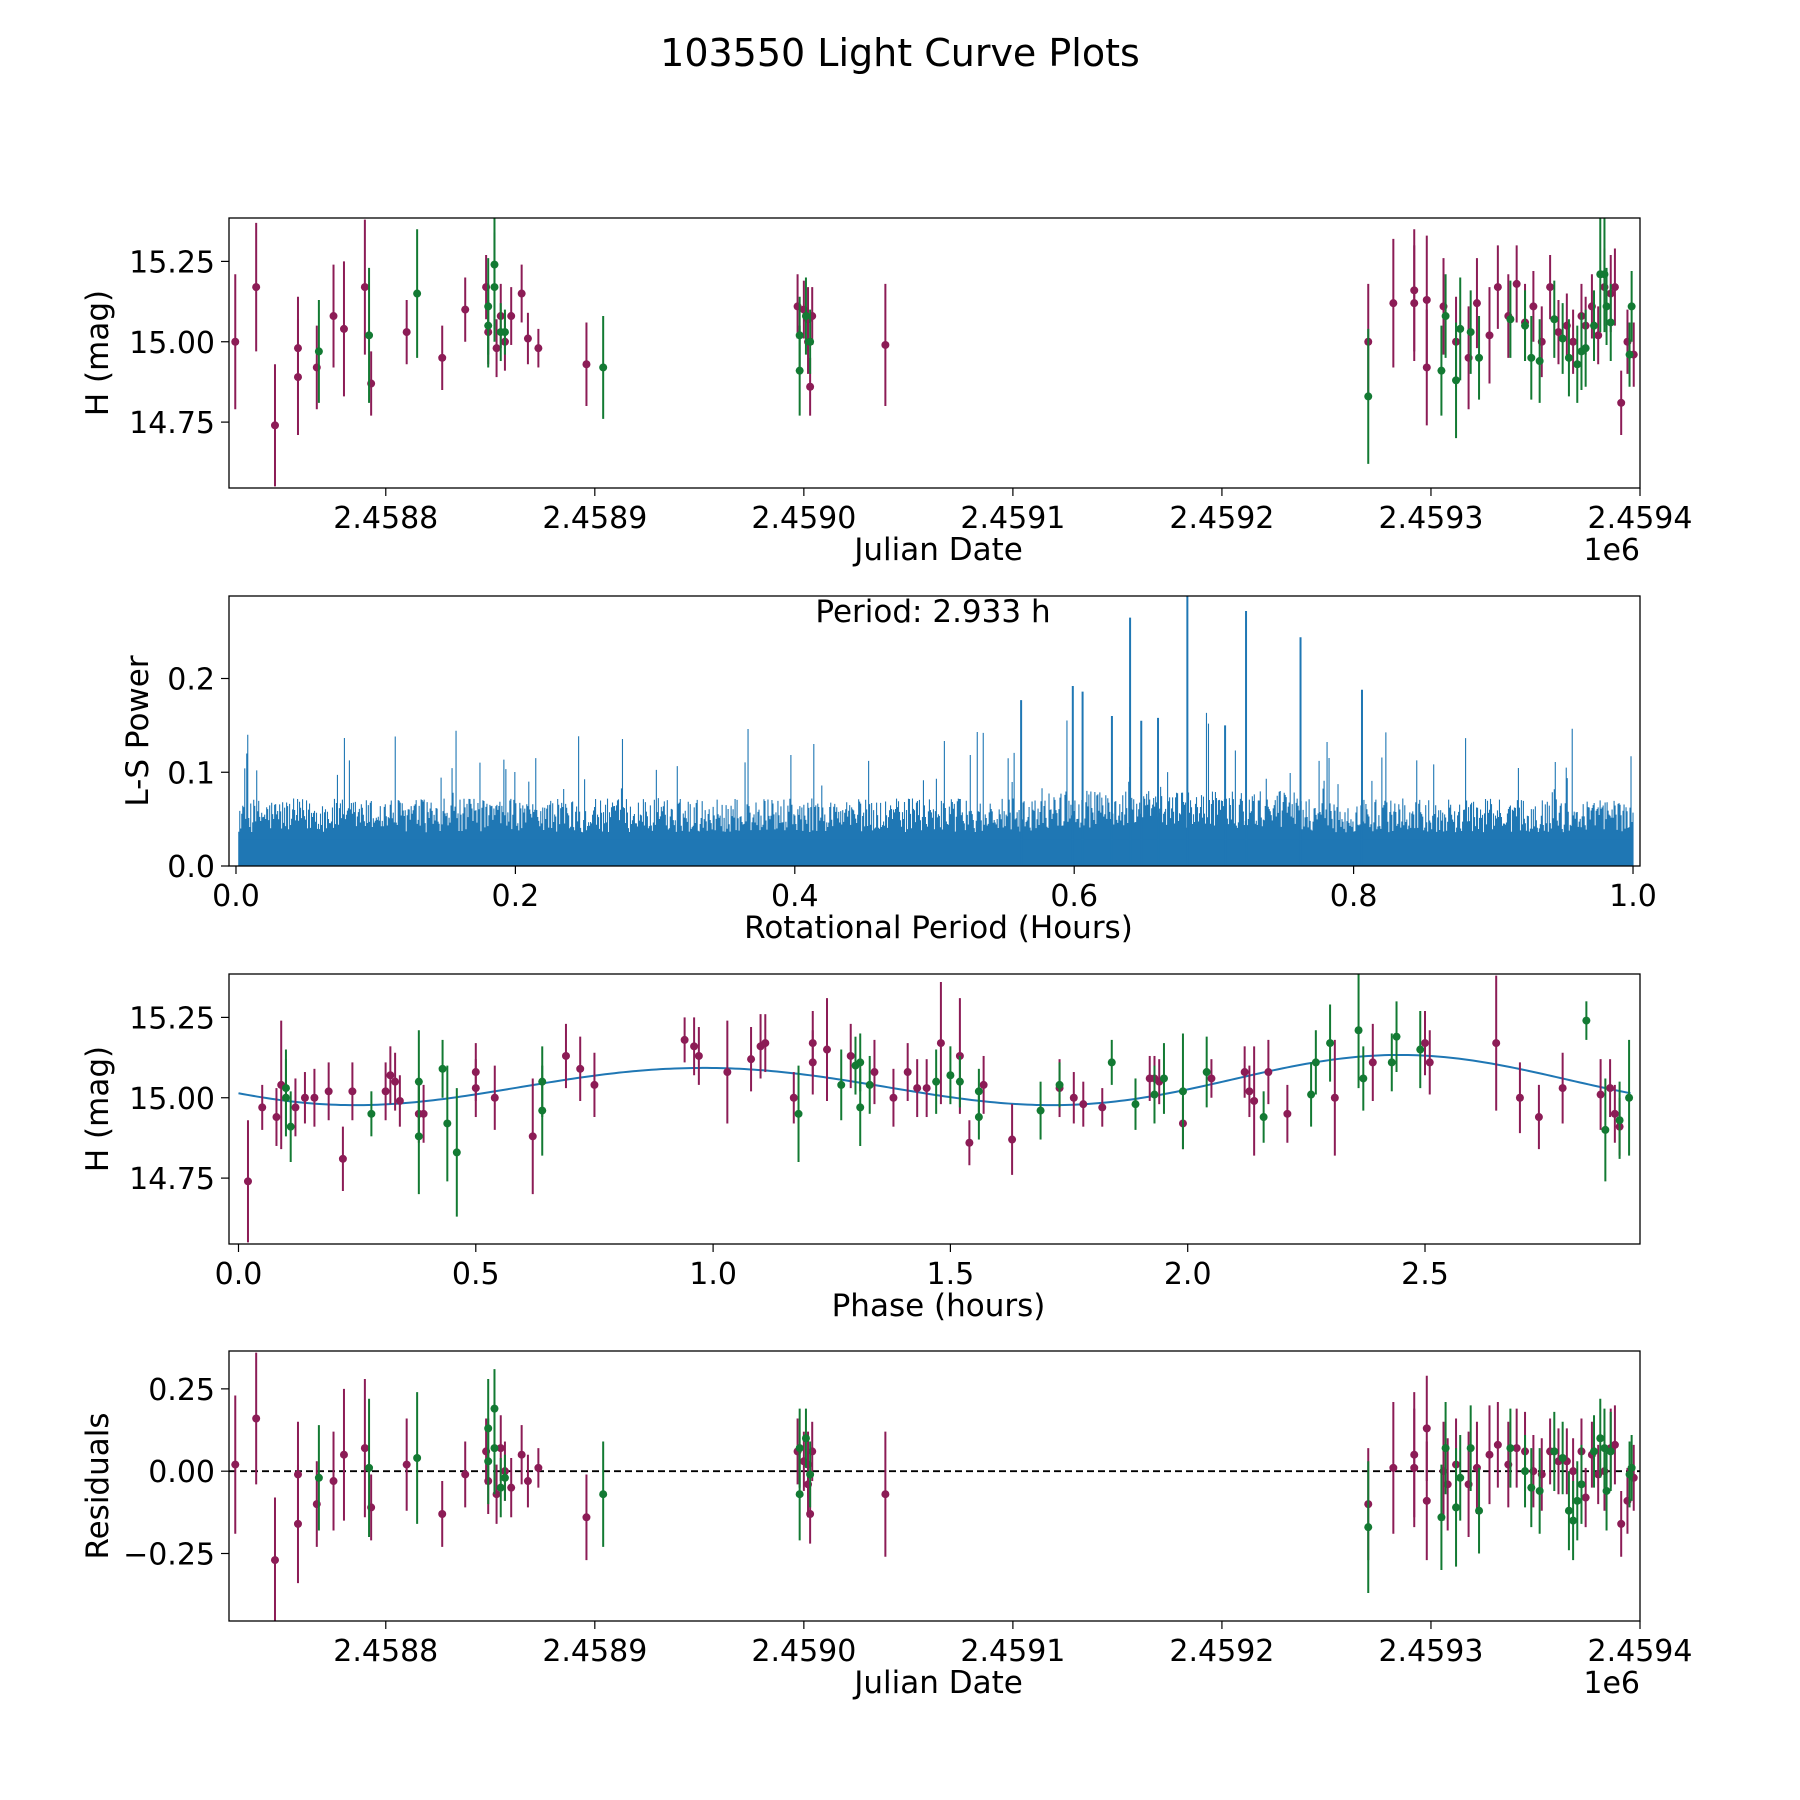 The width and height of the screenshot is (1800, 1800). Describe the element at coordinates (1074, 896) in the screenshot. I see `x-tick-label: 0.6` at that location.